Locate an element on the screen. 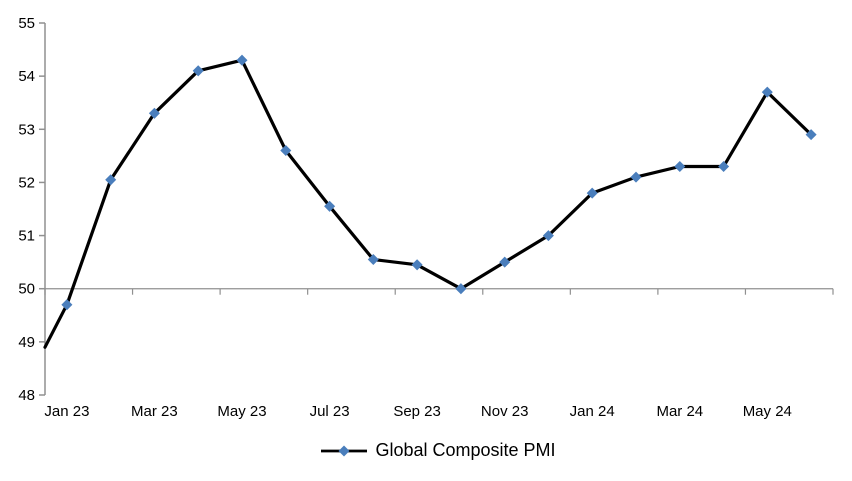 The height and width of the screenshot is (481, 852). x-axis-tick-label: Mar 23 is located at coordinates (154, 411).